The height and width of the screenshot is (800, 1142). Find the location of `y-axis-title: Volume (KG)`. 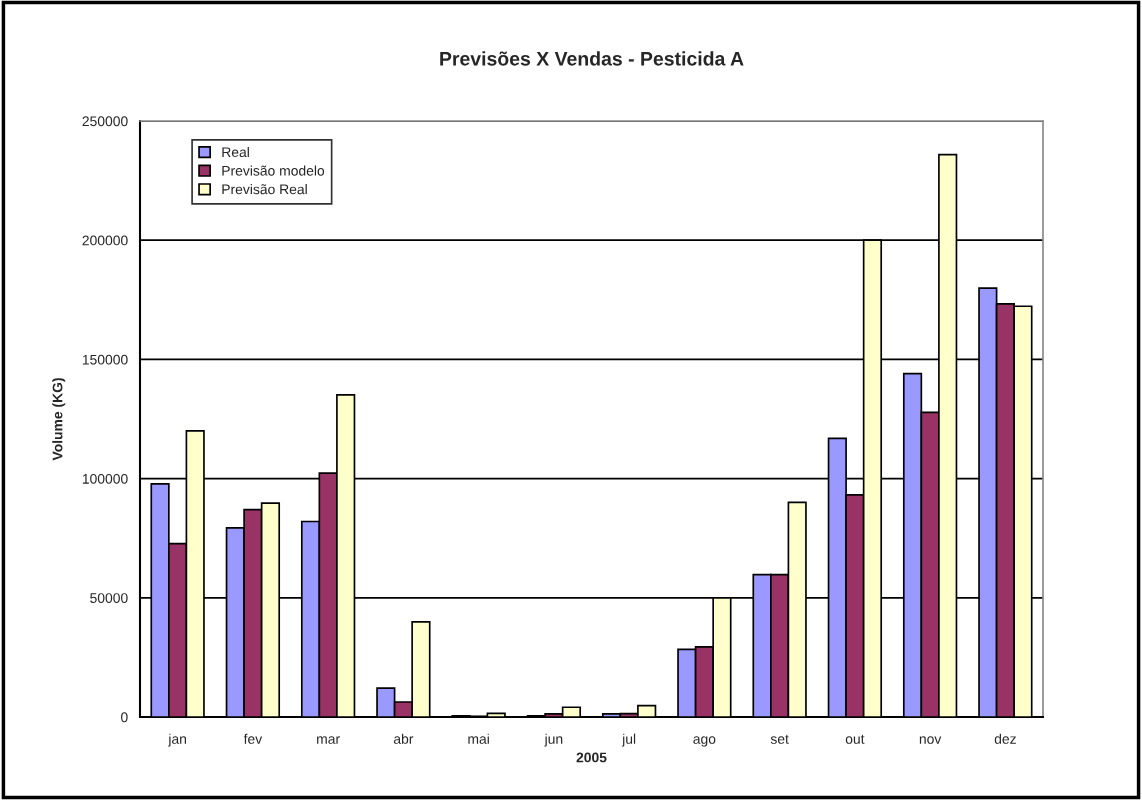

y-axis-title: Volume (KG) is located at coordinates (59, 419).